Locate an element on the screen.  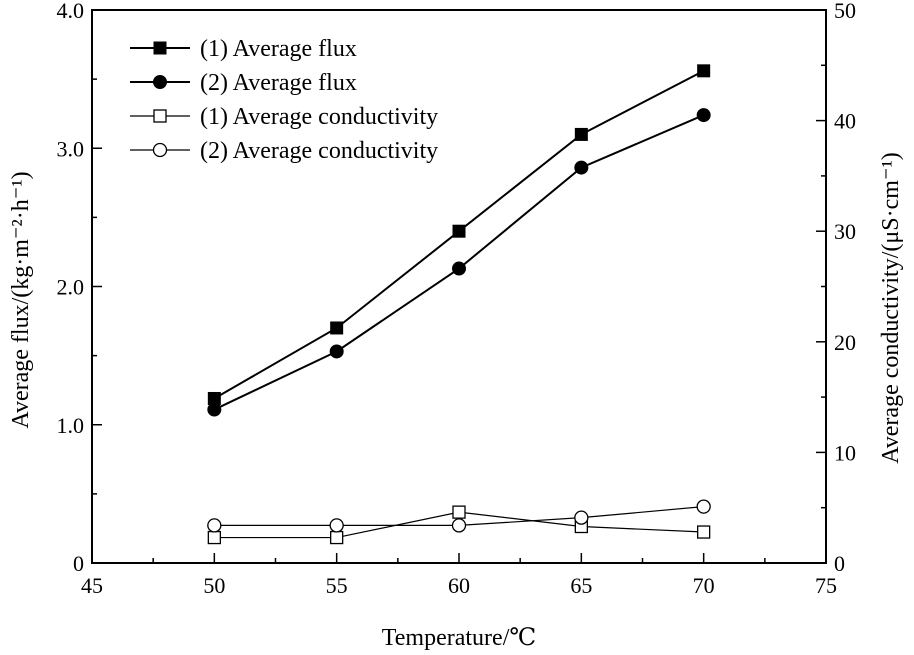
y-left-tick-label: 0 is located at coordinates (78, 563).